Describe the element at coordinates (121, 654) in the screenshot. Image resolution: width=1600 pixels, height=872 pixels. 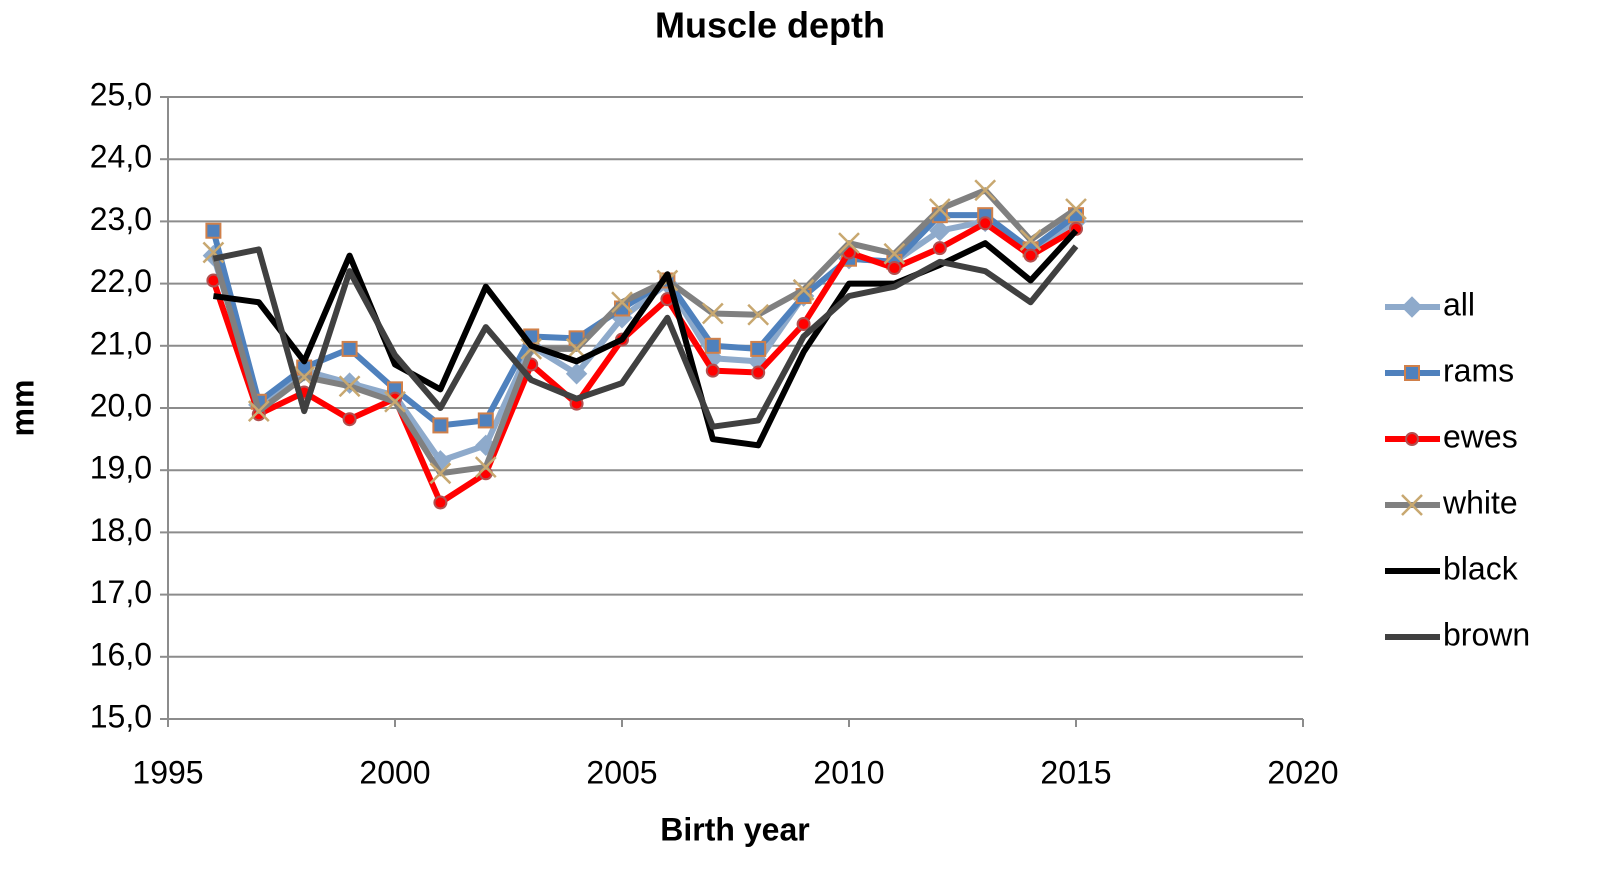
I see `y-tick-label: 16,0` at that location.